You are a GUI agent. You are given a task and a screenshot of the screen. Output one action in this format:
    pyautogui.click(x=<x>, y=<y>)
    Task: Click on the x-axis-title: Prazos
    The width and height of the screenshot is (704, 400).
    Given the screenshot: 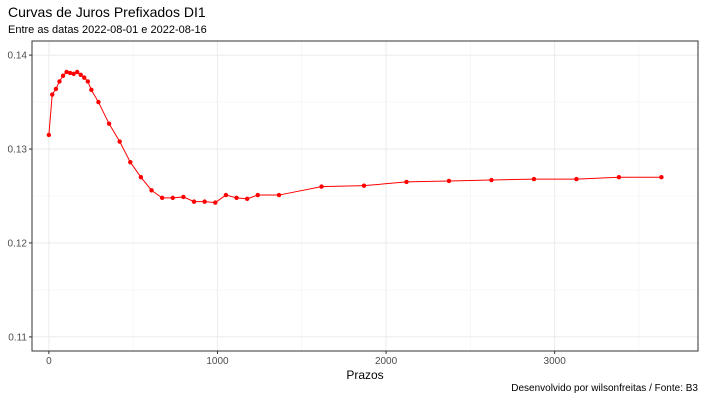 What is the action you would take?
    pyautogui.click(x=364, y=375)
    